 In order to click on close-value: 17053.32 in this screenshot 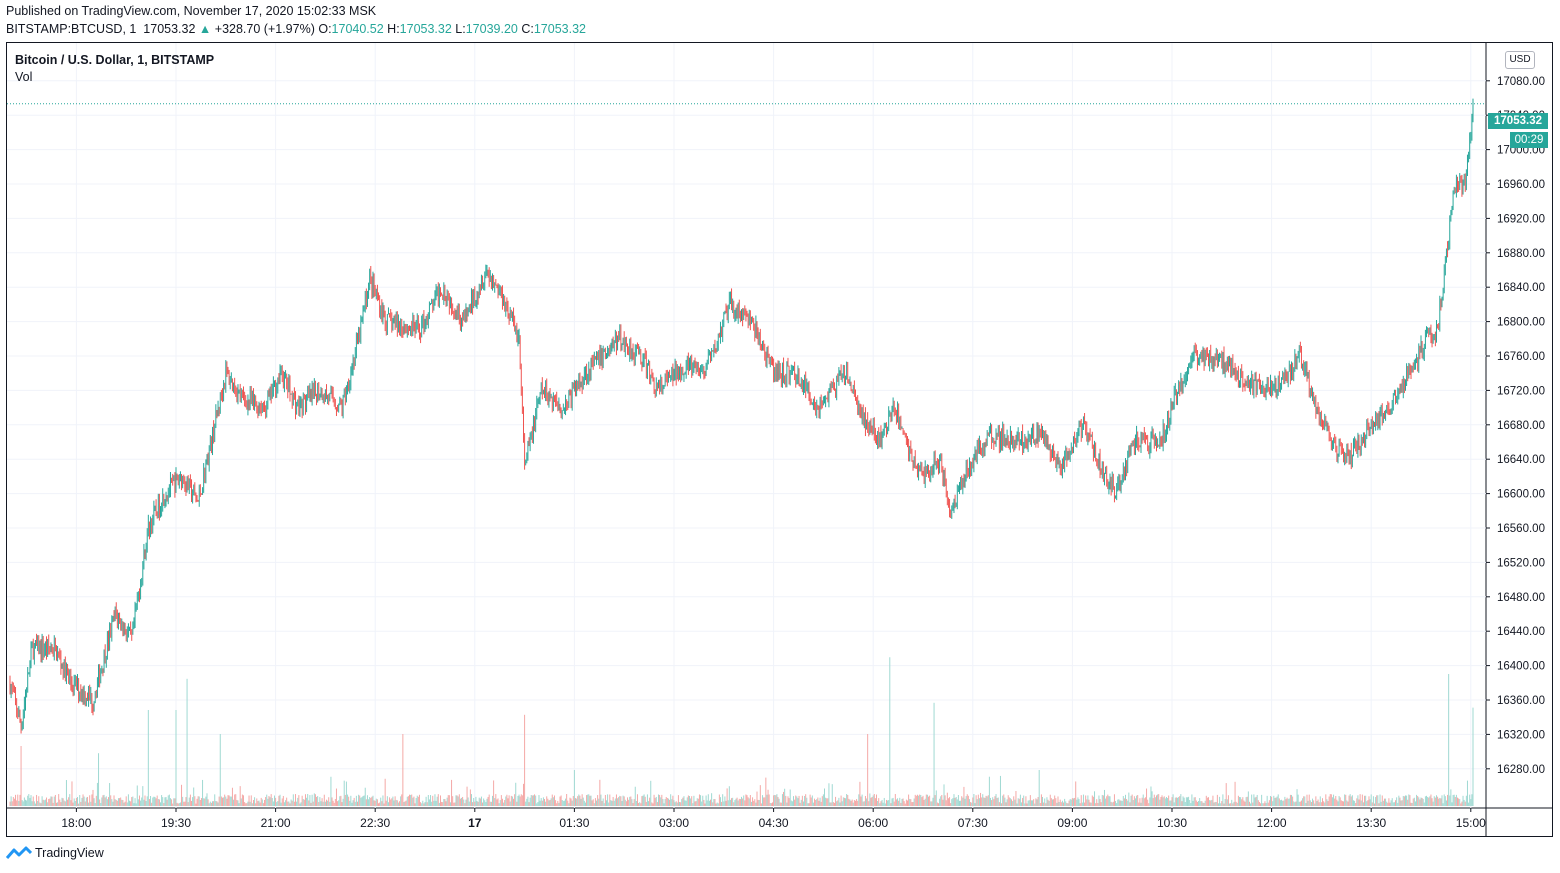, I will do `click(559, 29)`.